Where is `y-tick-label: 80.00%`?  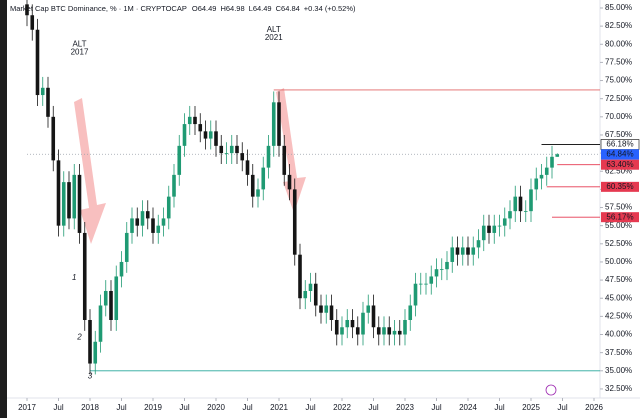
y-tick-label: 80.00% is located at coordinates (618, 43).